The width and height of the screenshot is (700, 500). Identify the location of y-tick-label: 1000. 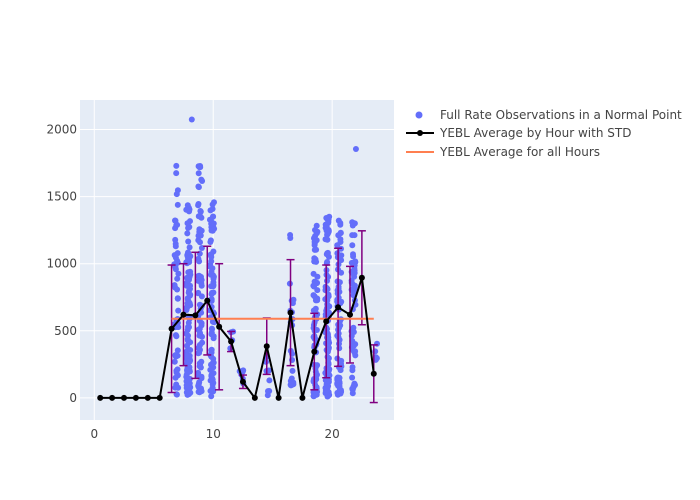
(61, 264).